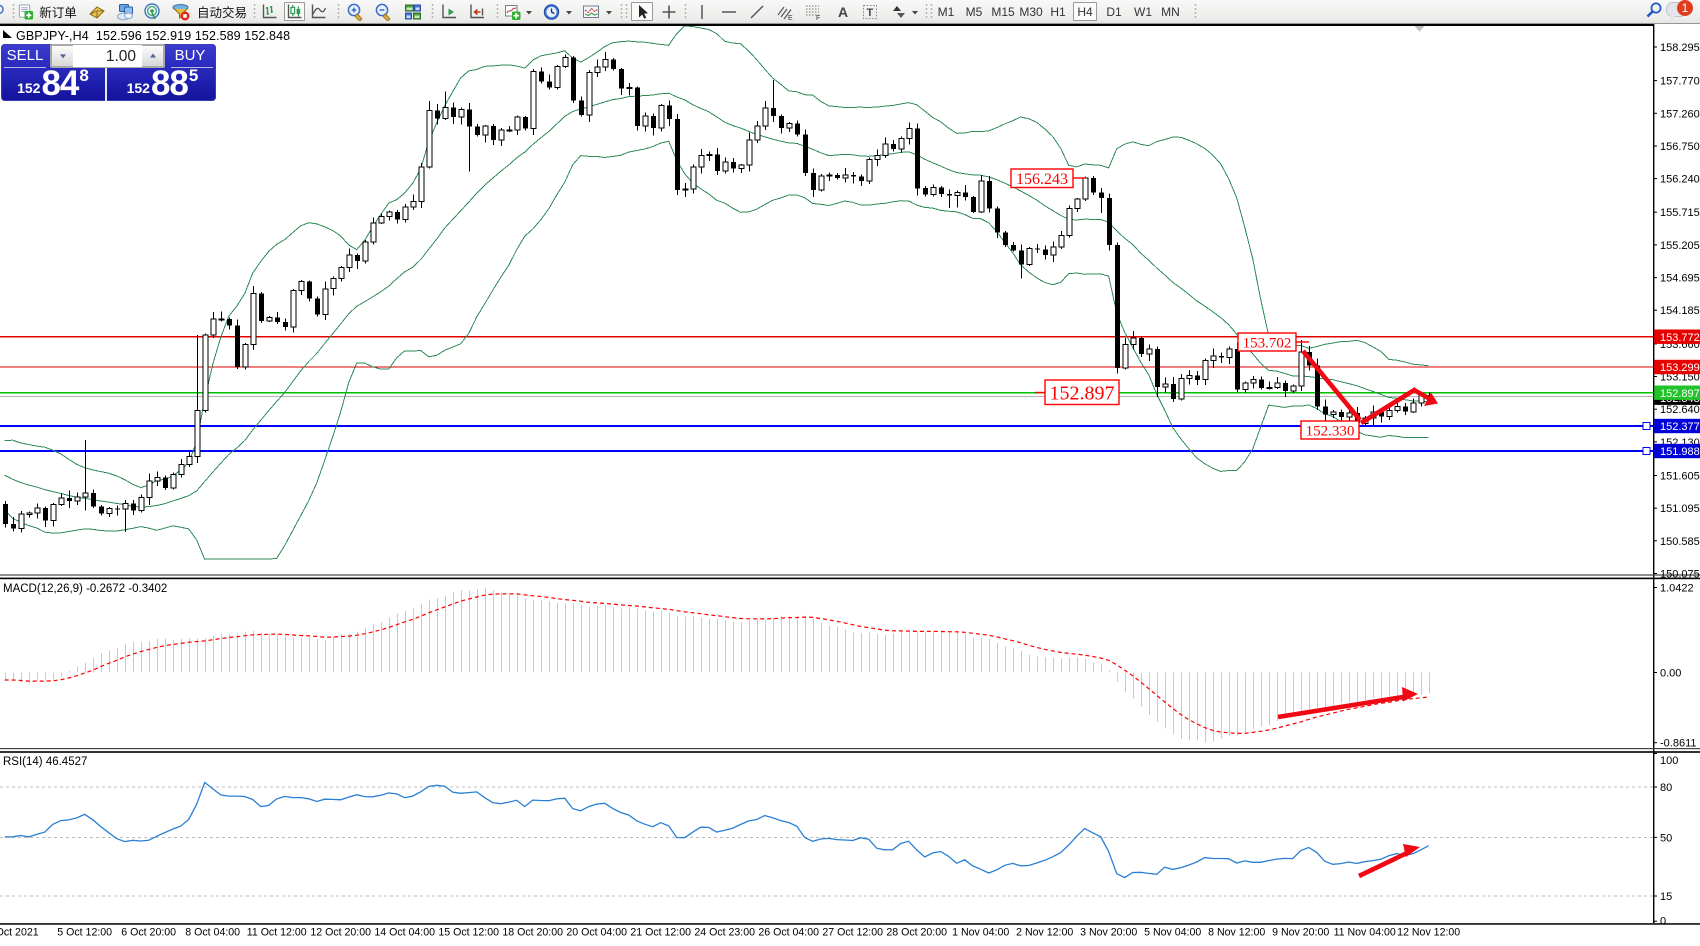  What do you see at coordinates (1044, 933) in the screenshot?
I see `svg-text: 2 Nov 12:00` at bounding box center [1044, 933].